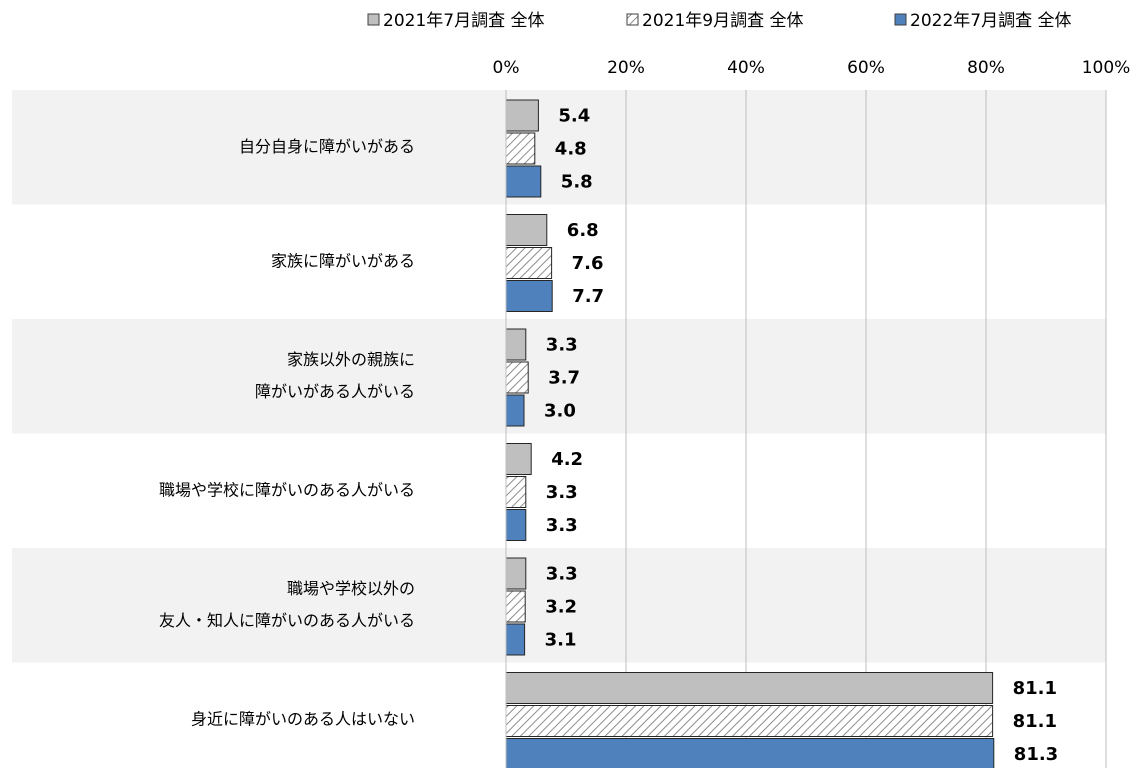  Describe the element at coordinates (335, 391) in the screenshot. I see `category-label: 障がいがある人がいる` at that location.